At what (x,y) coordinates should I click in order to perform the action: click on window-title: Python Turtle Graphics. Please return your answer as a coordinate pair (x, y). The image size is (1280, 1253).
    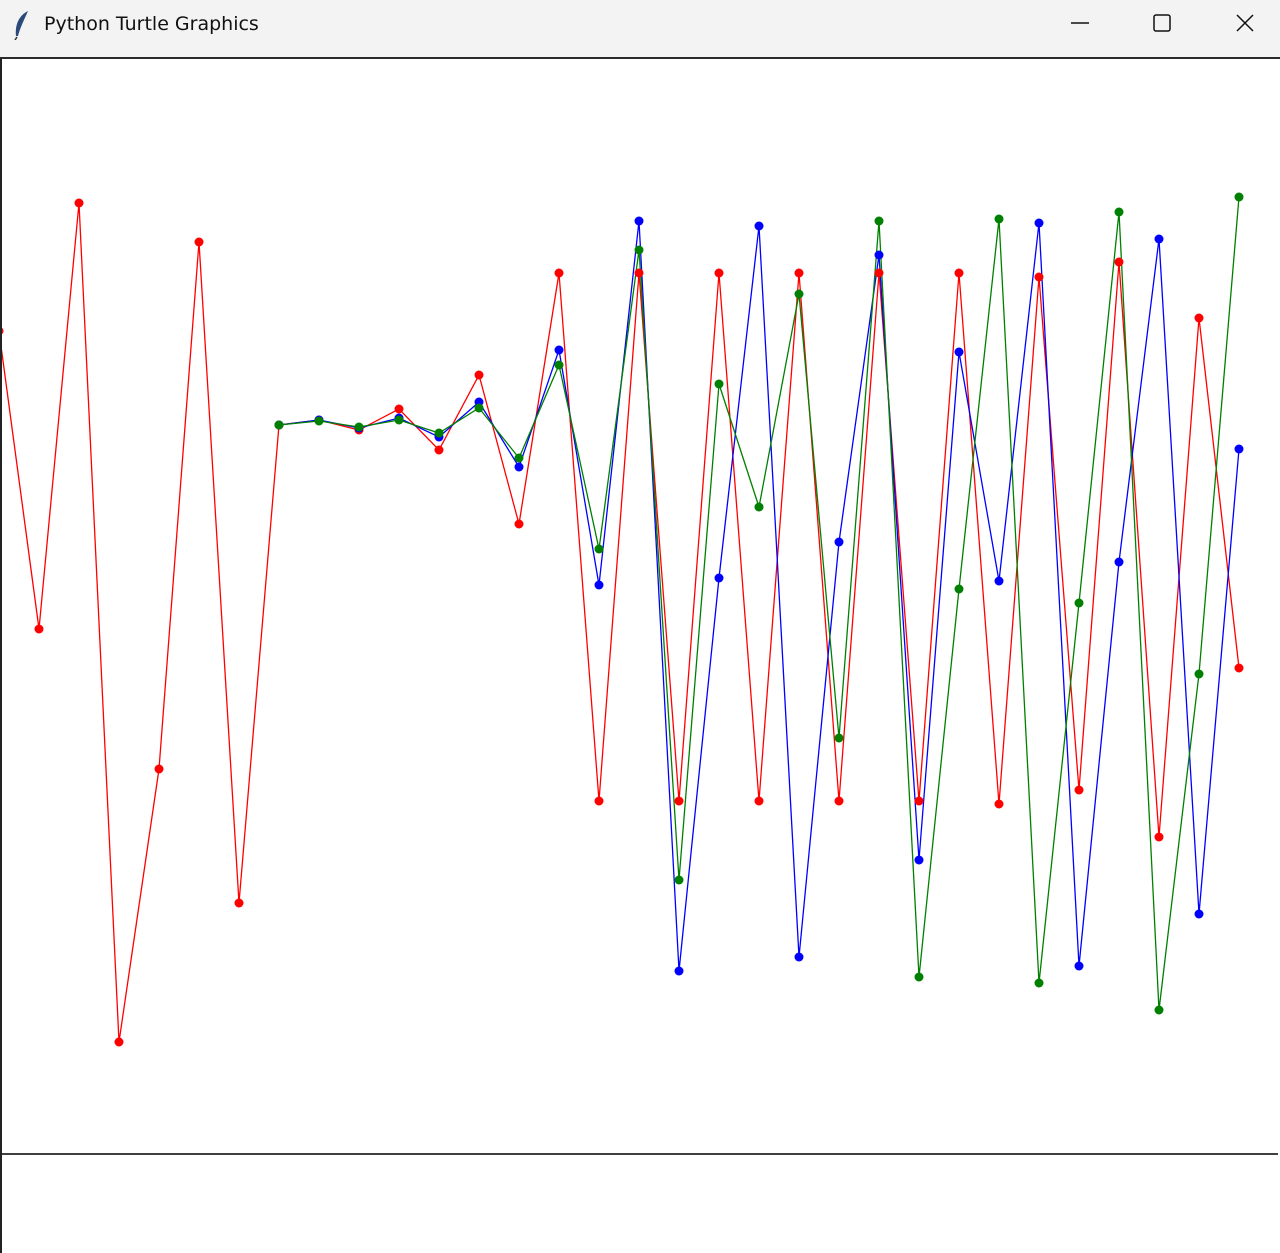
    Looking at the image, I should click on (151, 24).